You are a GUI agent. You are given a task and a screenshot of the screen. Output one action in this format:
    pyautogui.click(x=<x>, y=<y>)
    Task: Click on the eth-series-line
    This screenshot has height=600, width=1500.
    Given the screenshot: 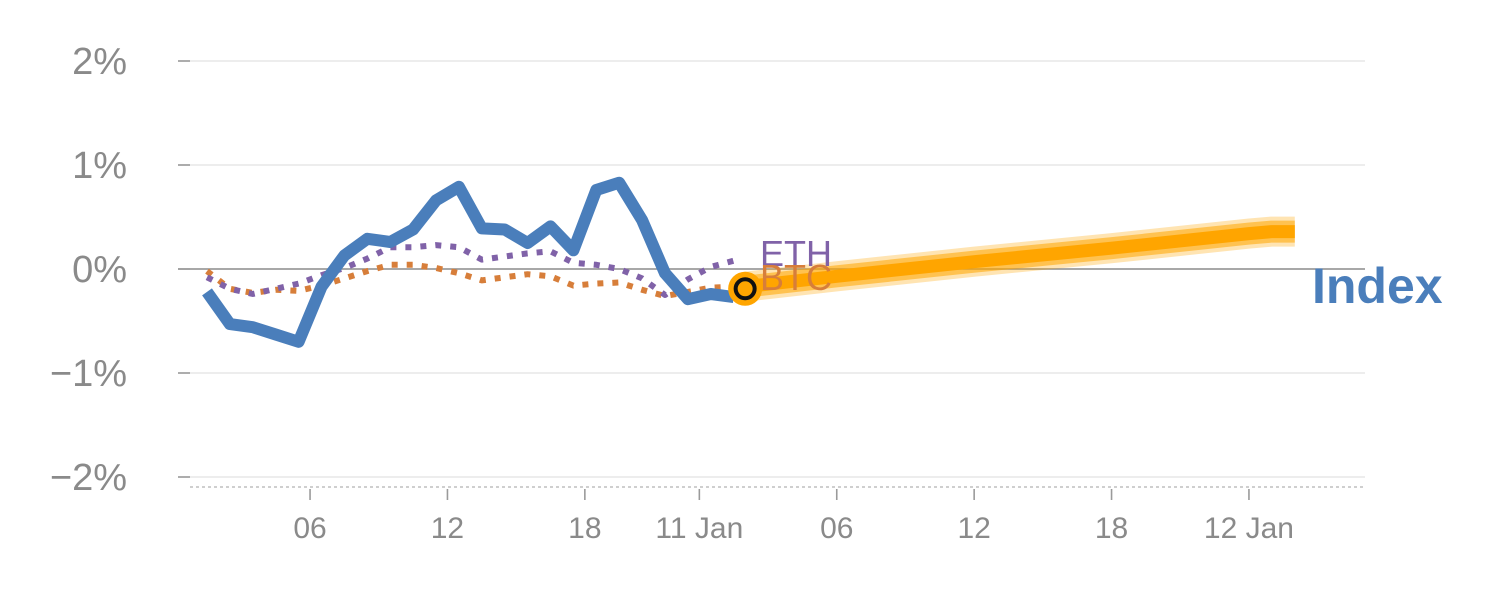 What is the action you would take?
    pyautogui.click(x=470, y=270)
    